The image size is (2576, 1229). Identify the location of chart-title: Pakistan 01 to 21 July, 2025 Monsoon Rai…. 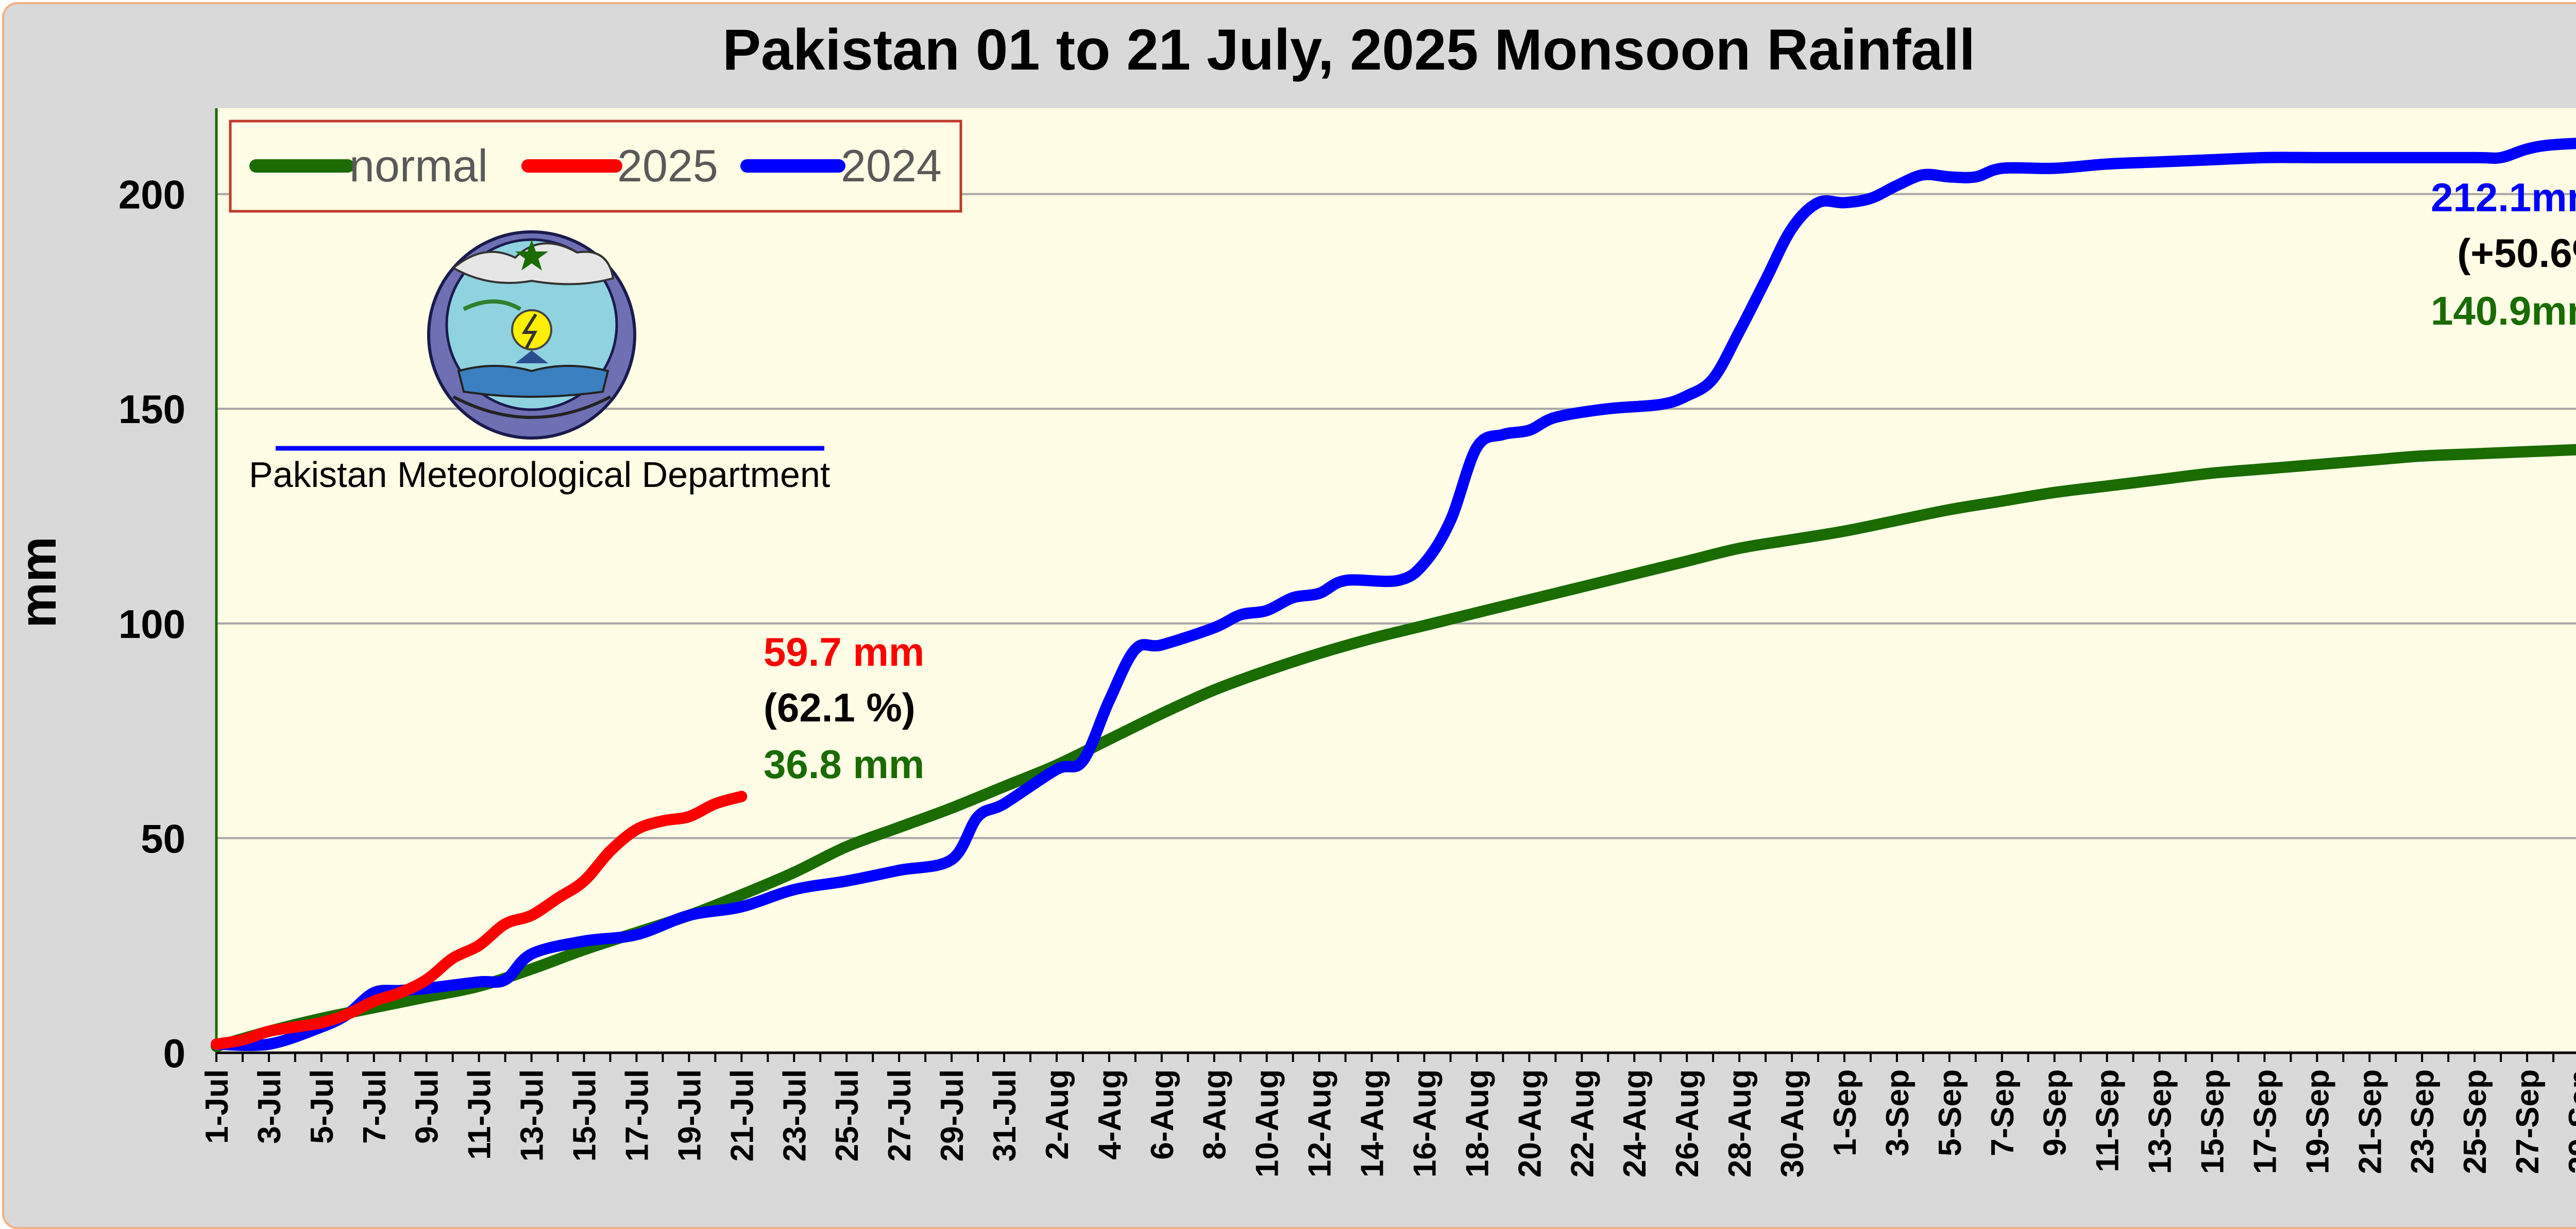
(1348, 50).